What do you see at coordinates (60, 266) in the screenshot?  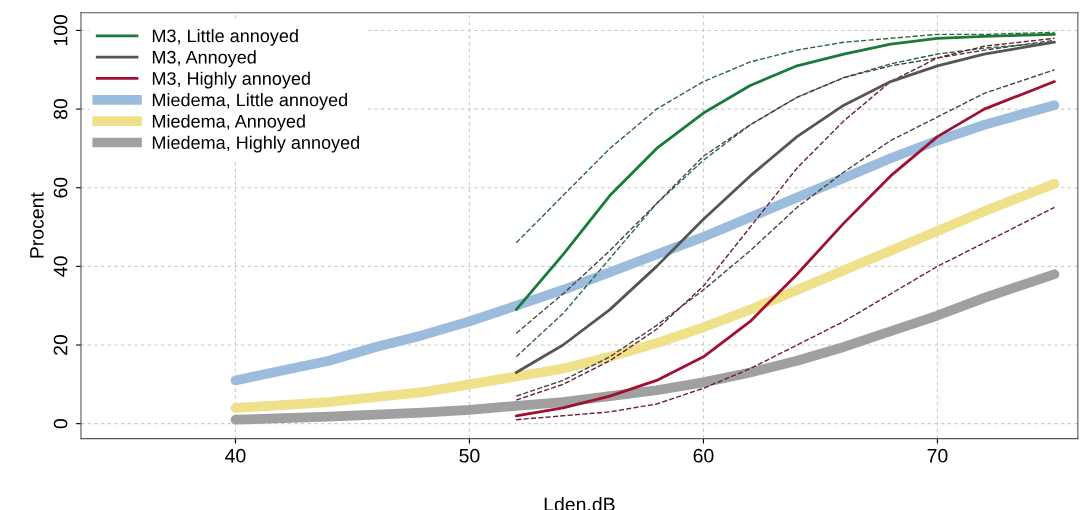 I see `y-tick-label: 40` at bounding box center [60, 266].